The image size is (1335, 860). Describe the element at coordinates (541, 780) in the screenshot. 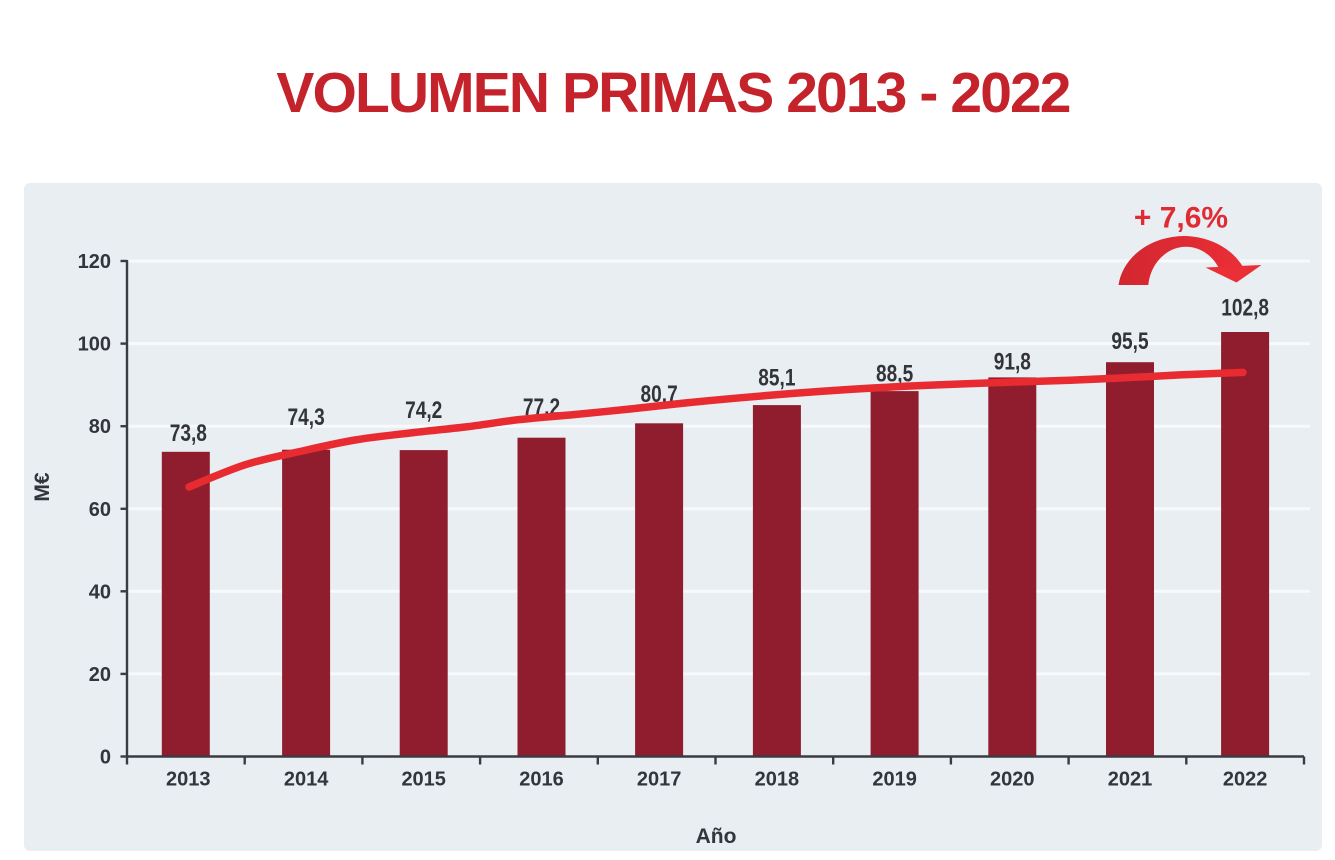

I see `svg-text: 2016` at that location.